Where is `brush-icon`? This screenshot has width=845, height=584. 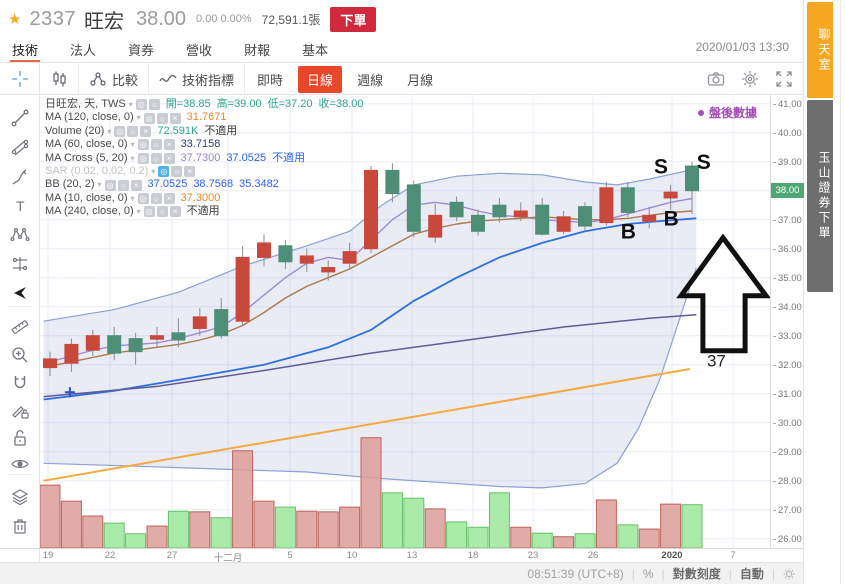
brush-icon is located at coordinates (20, 177).